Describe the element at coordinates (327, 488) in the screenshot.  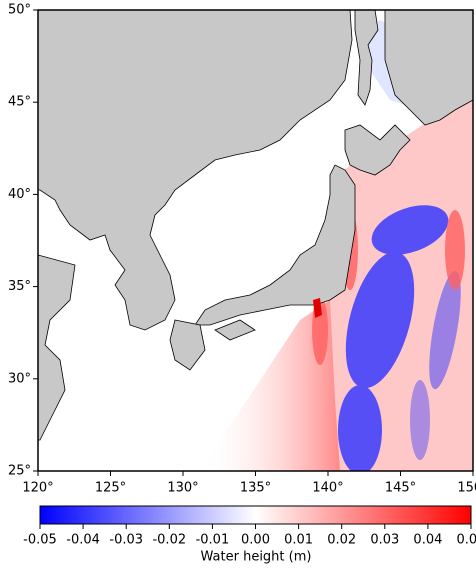
I see `x-tick-label: 140°` at that location.